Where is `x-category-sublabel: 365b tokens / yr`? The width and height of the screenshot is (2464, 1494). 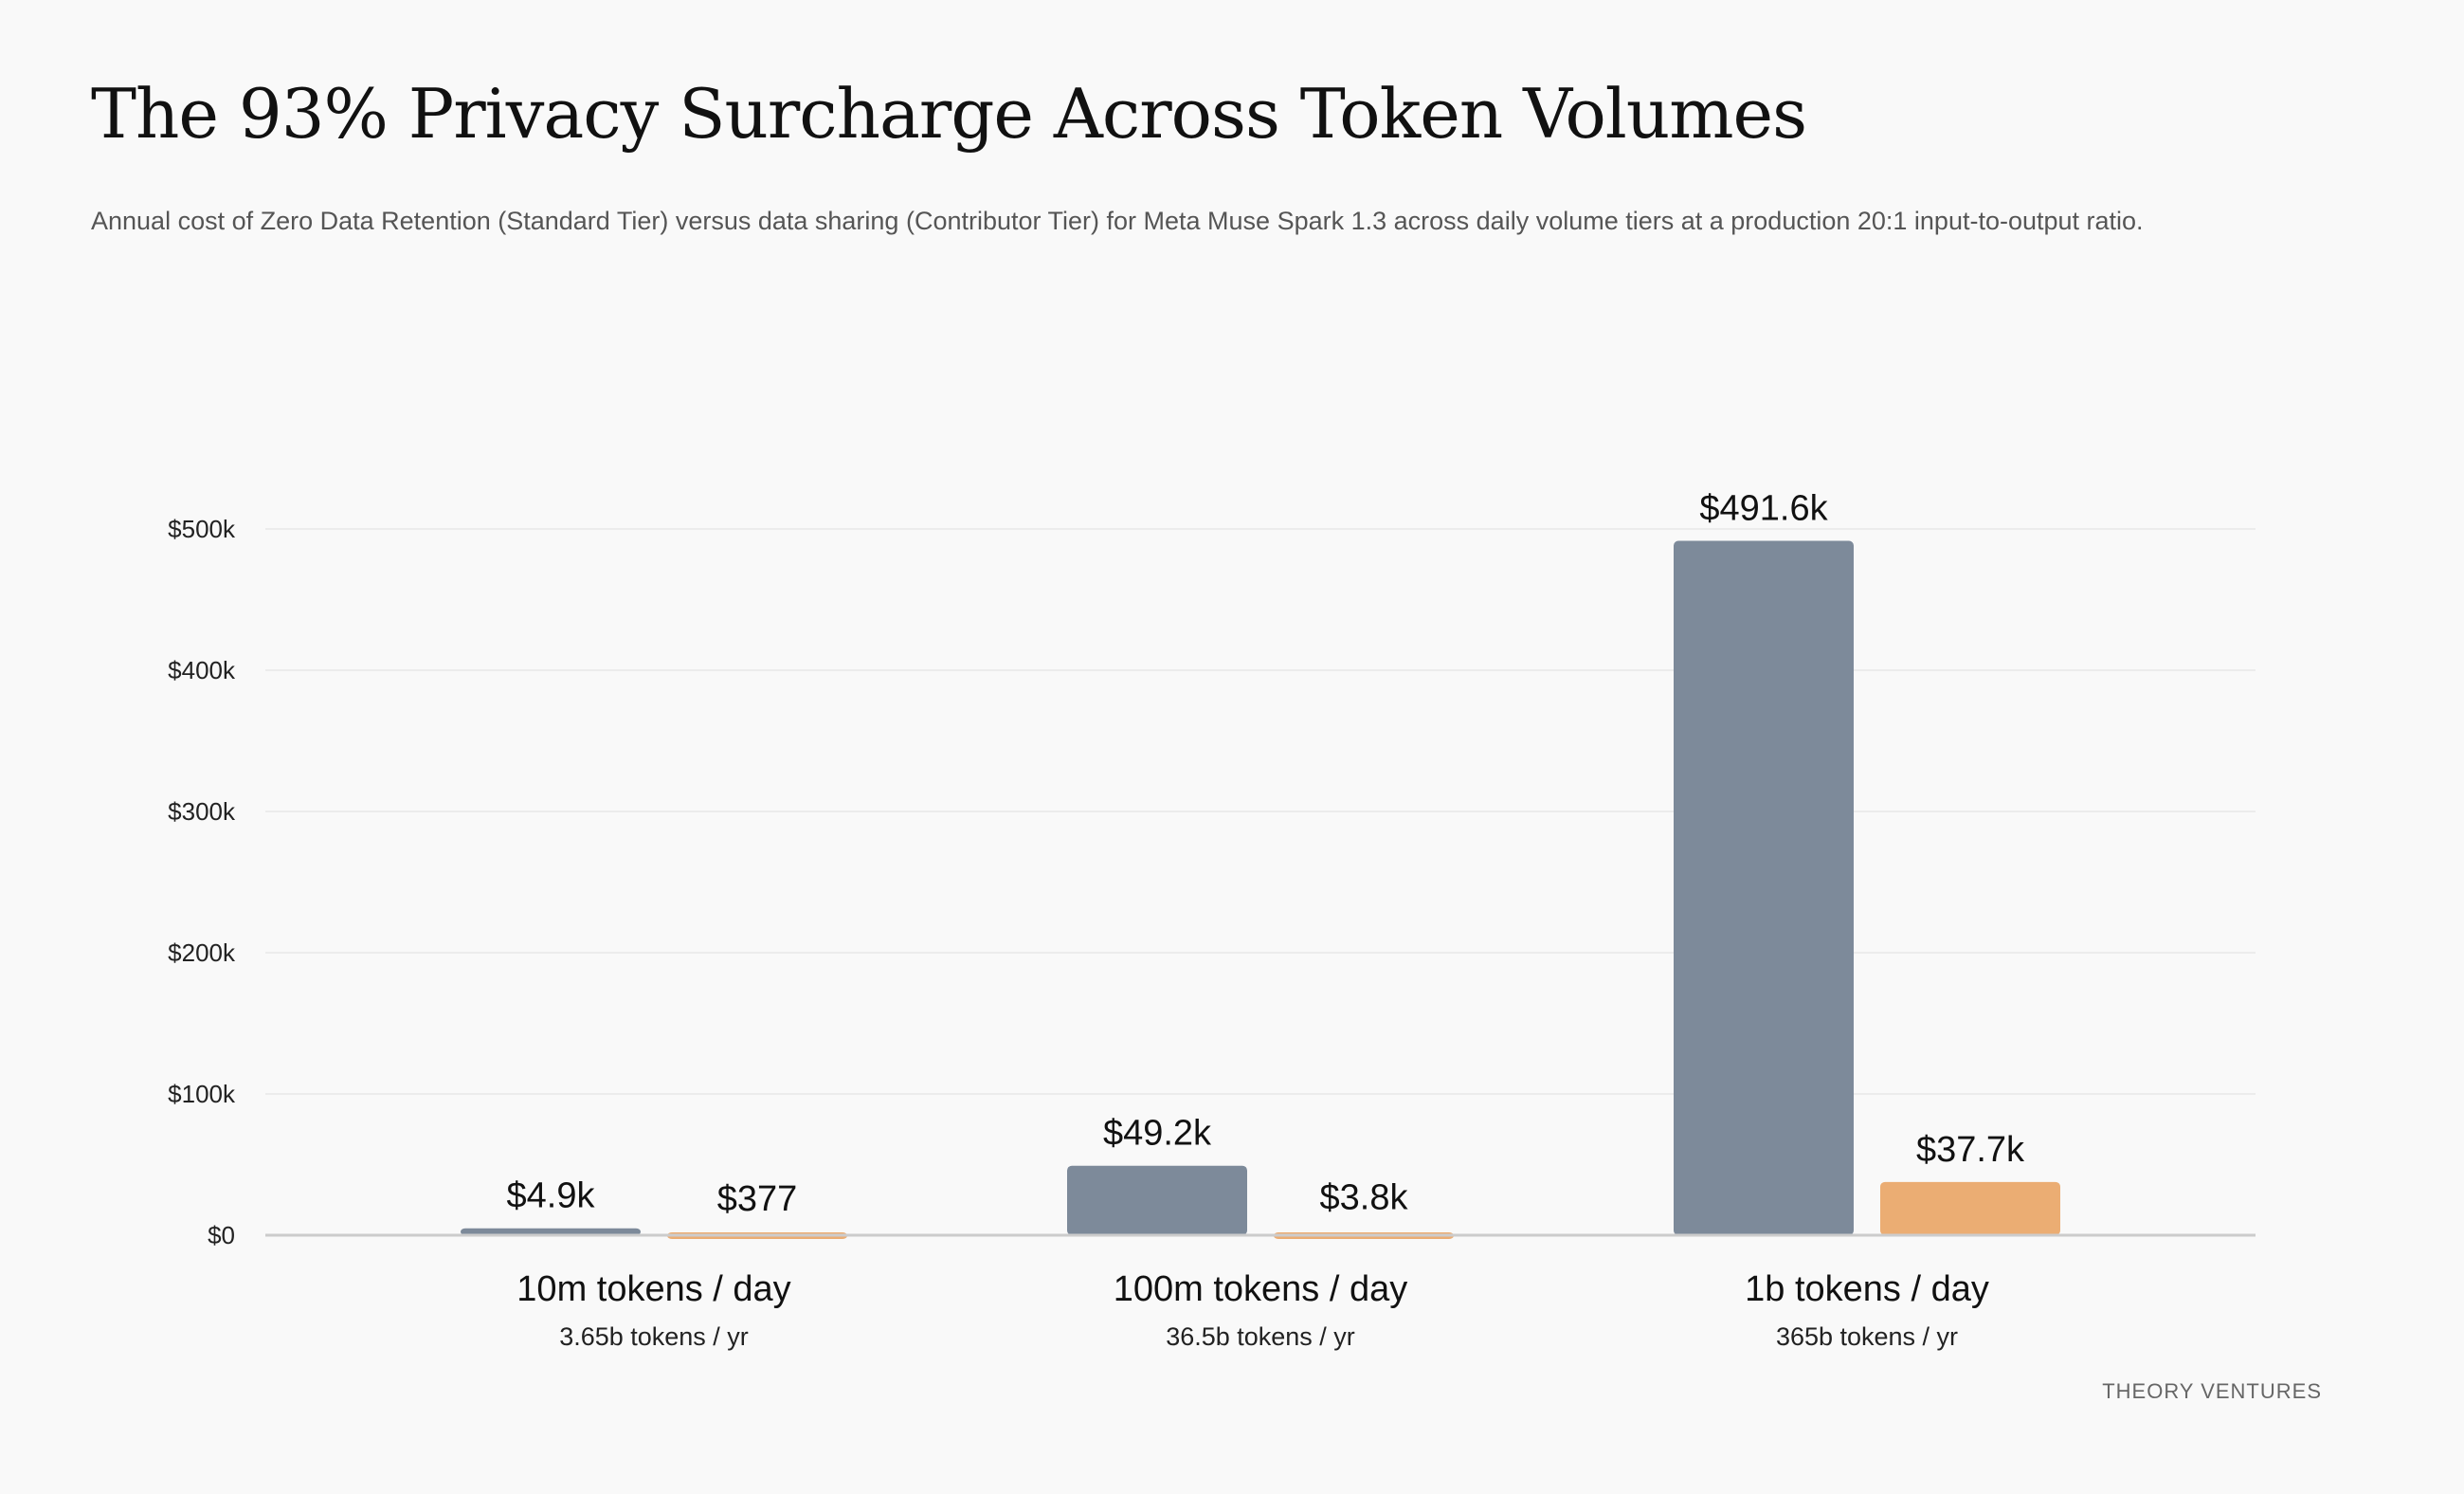
x-category-sublabel: 365b tokens / yr is located at coordinates (1867, 1336).